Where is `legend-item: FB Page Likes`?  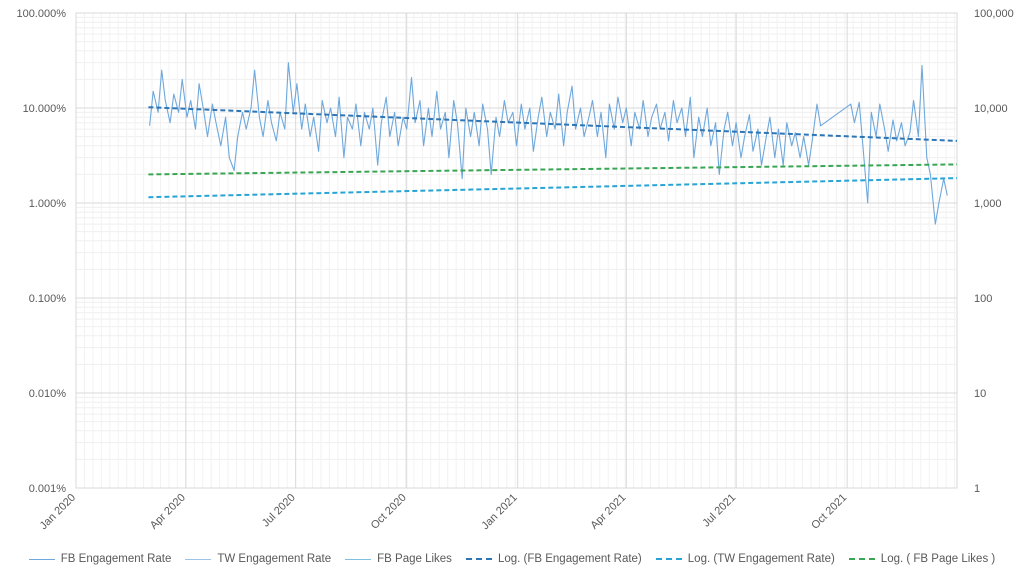
legend-item: FB Page Likes is located at coordinates (398, 559).